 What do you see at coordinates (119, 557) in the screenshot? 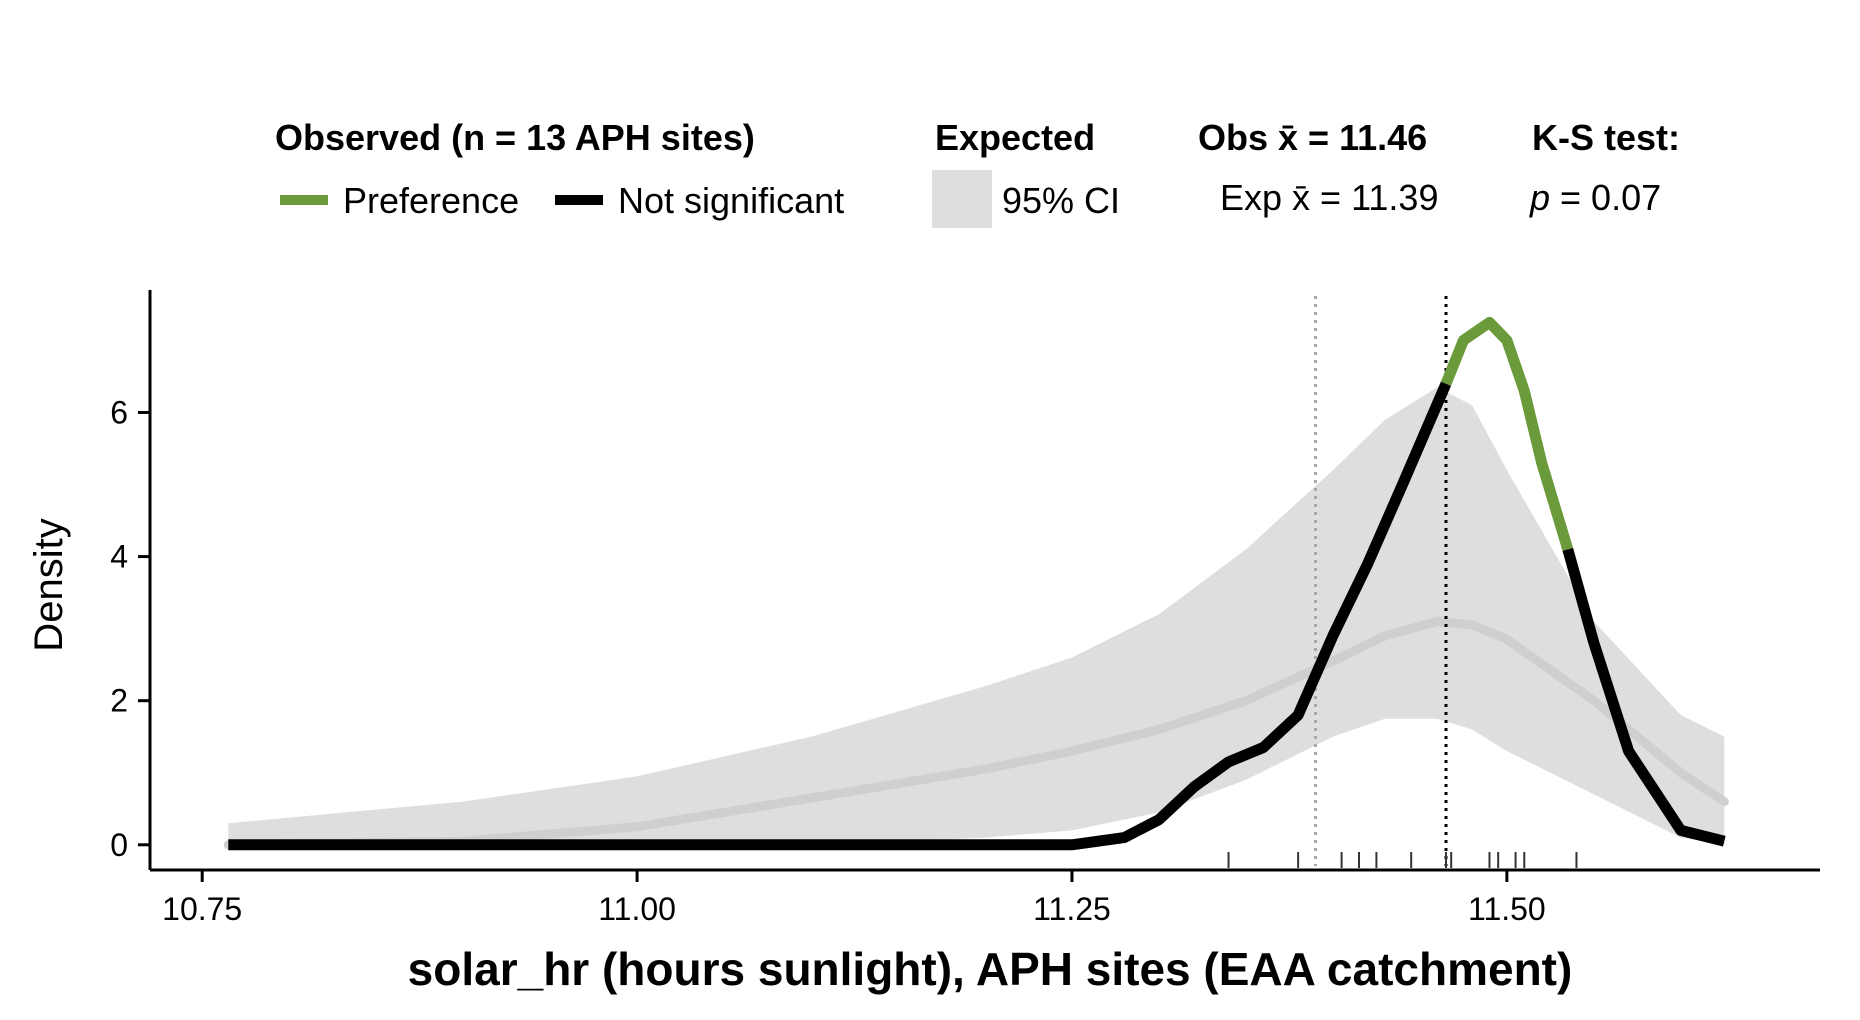
I see `y-tick-label: 4` at bounding box center [119, 557].